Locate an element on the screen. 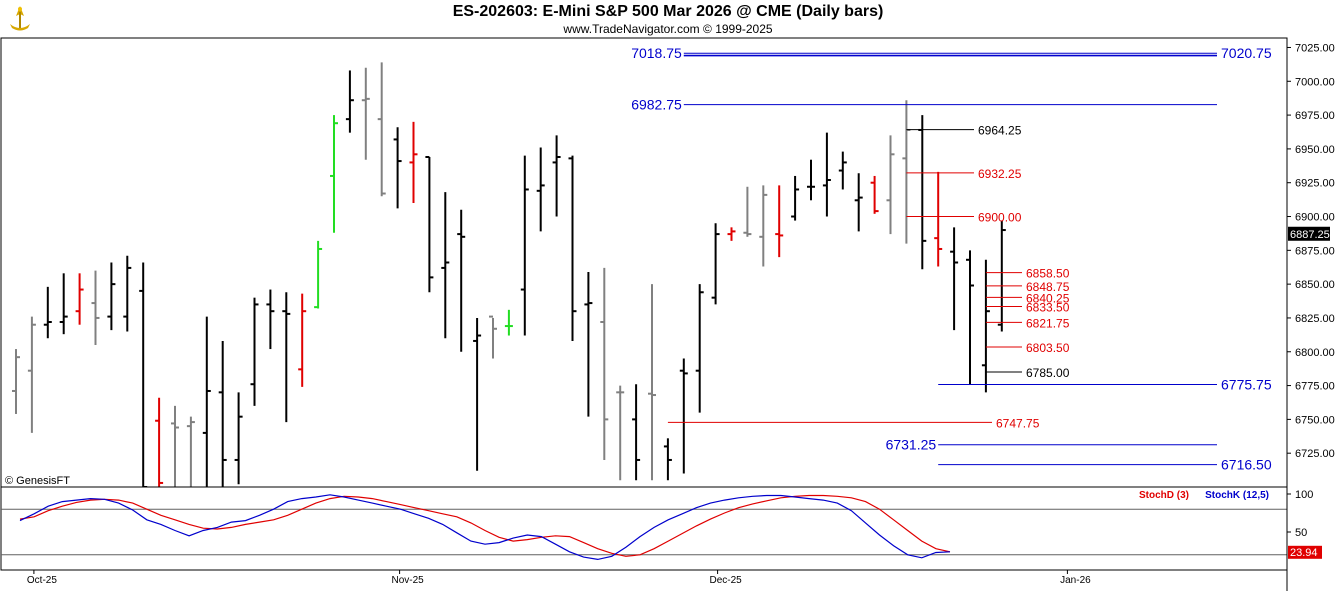 This screenshot has height=591, width=1336. stochd-line is located at coordinates (485, 525).